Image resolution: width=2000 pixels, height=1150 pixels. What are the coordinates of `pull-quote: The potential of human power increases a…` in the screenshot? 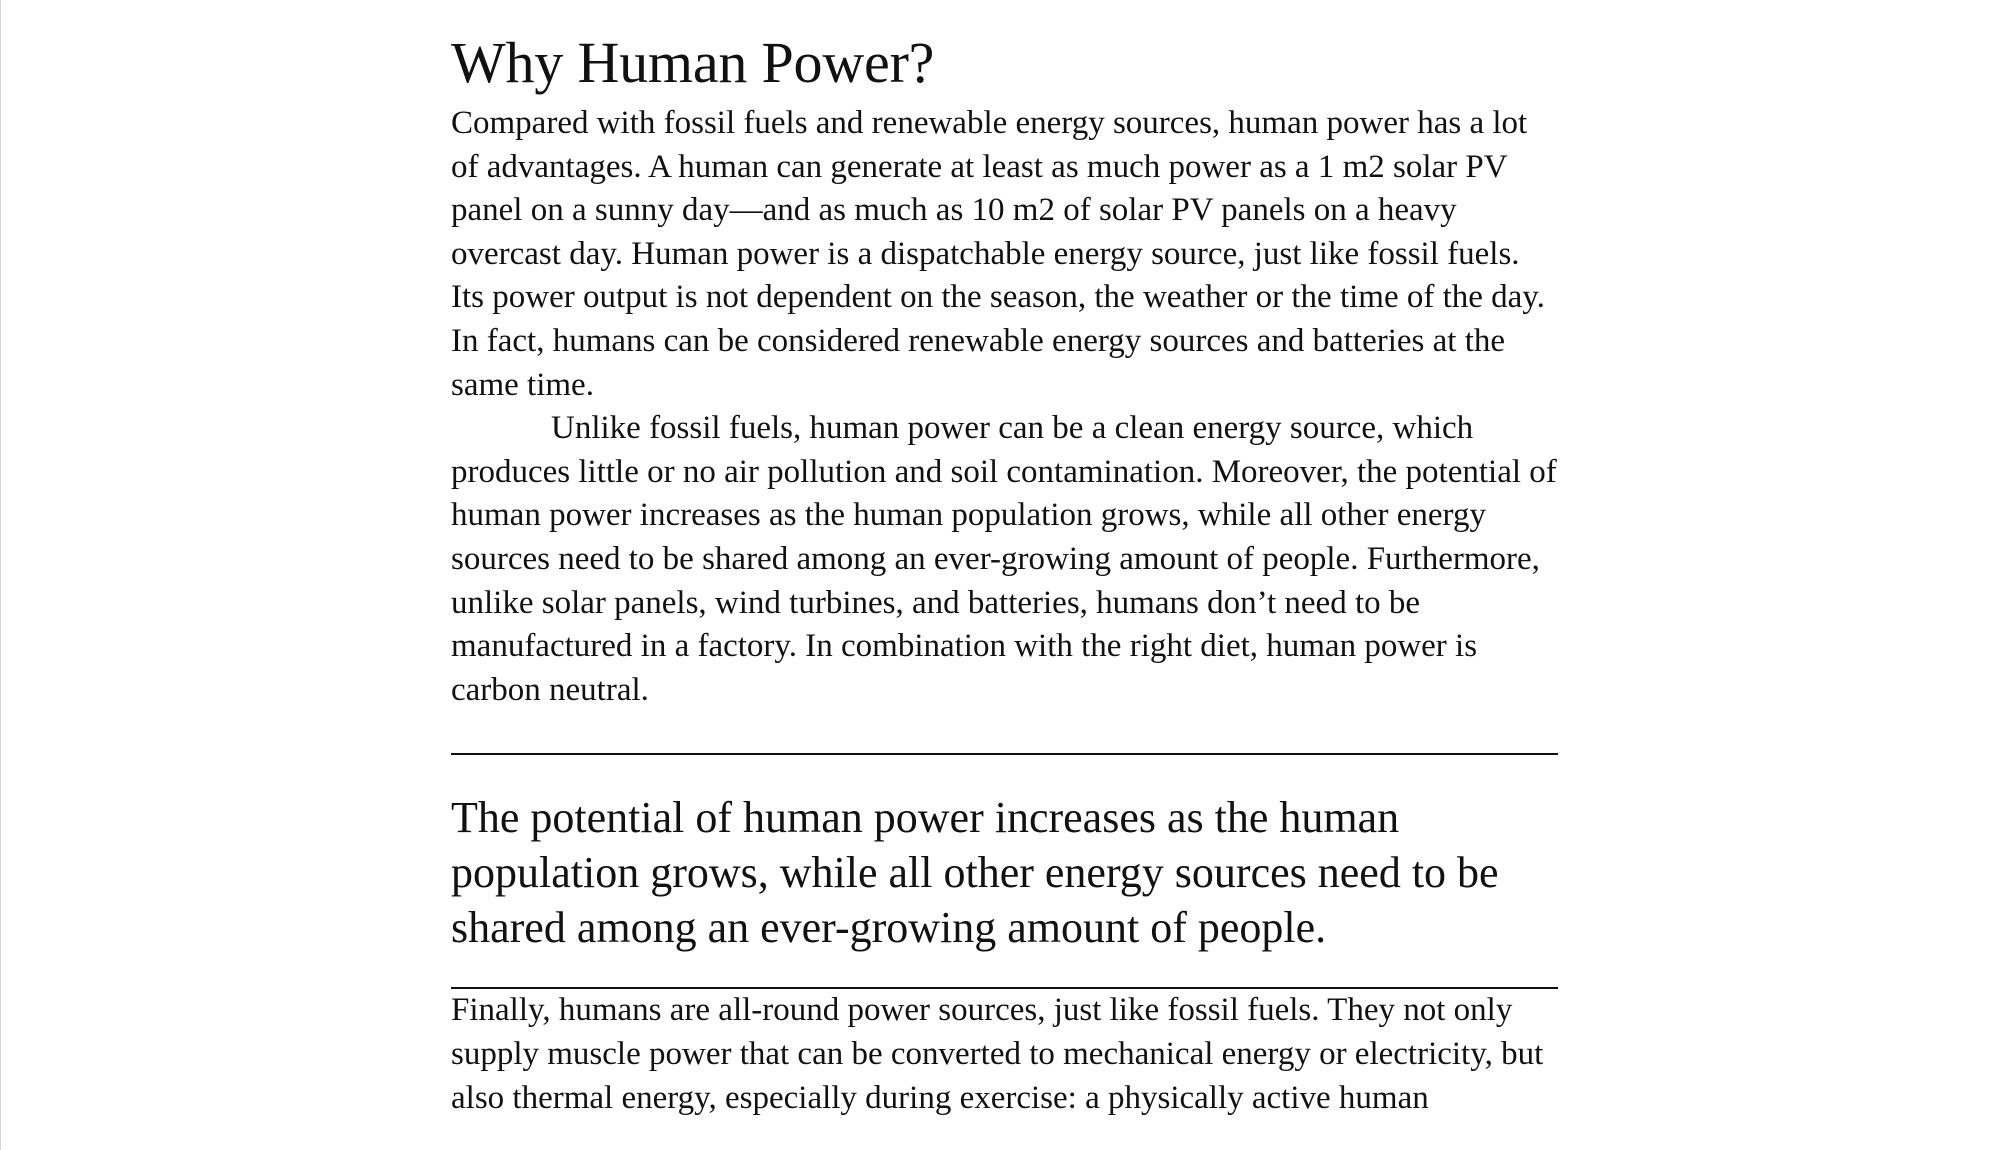 It's located at (975, 873).